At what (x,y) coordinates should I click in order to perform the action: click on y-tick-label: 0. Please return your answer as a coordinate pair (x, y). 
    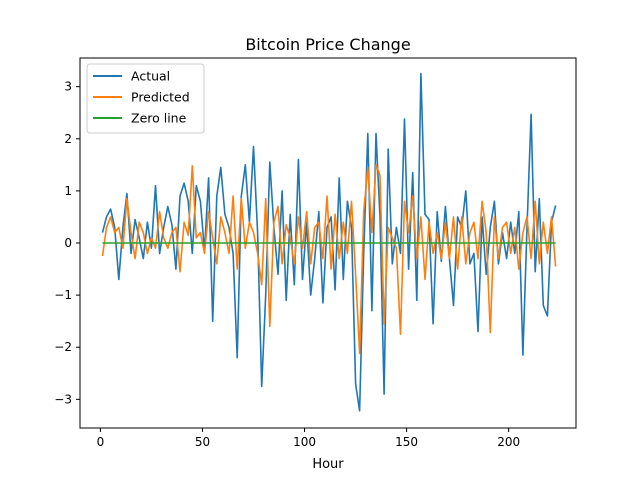
    Looking at the image, I should click on (68, 243).